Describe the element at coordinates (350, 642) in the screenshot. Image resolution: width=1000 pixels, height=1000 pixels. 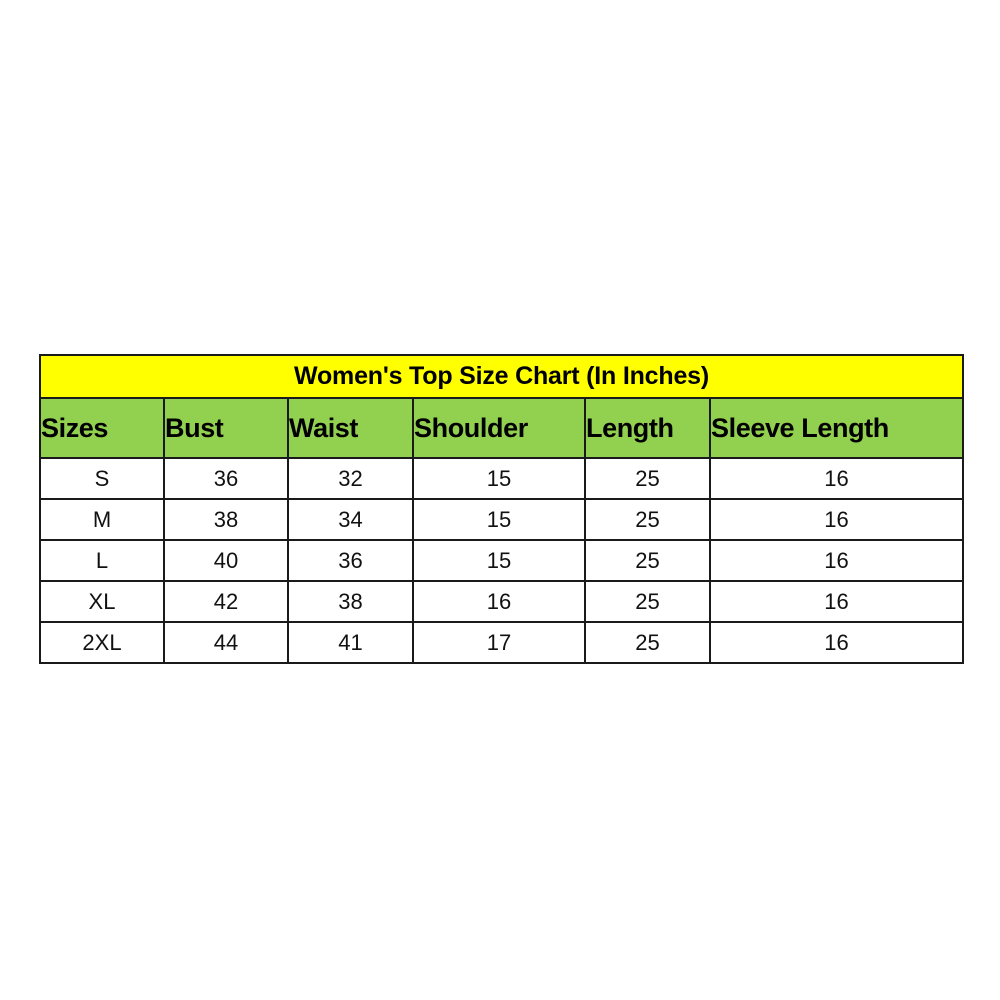
I see `cell-waist: 41` at that location.